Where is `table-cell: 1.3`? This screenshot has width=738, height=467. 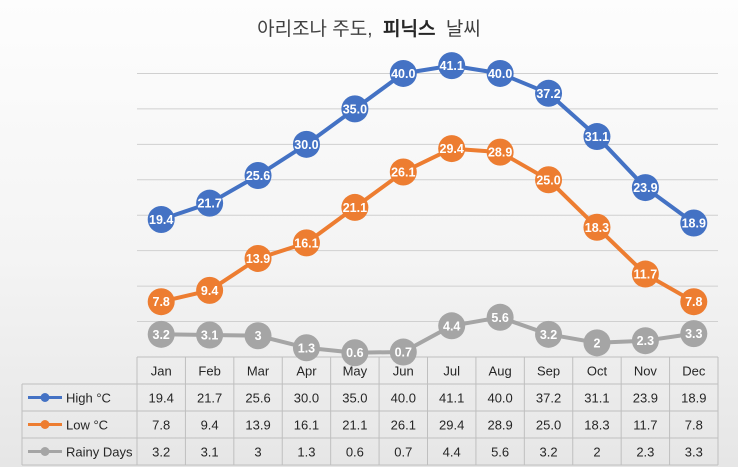
table-cell: 1.3 is located at coordinates (306, 452).